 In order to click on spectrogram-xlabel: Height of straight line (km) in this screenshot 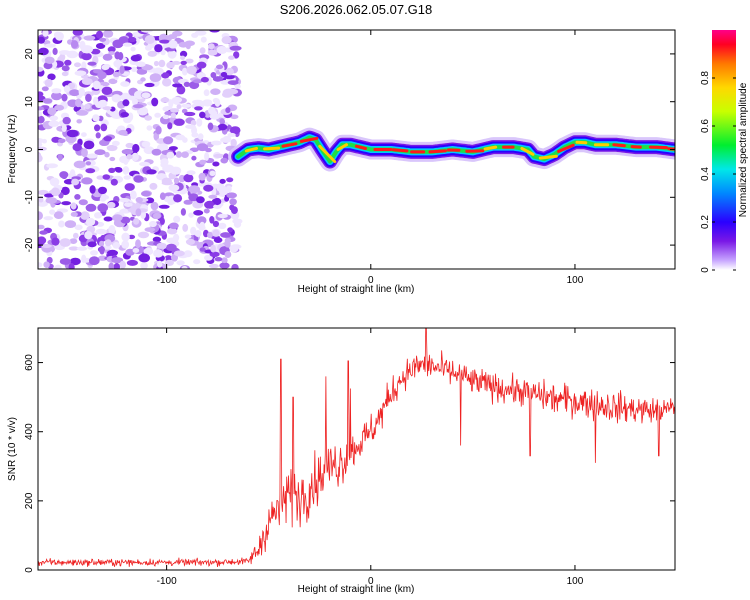, I will do `click(356, 289)`.